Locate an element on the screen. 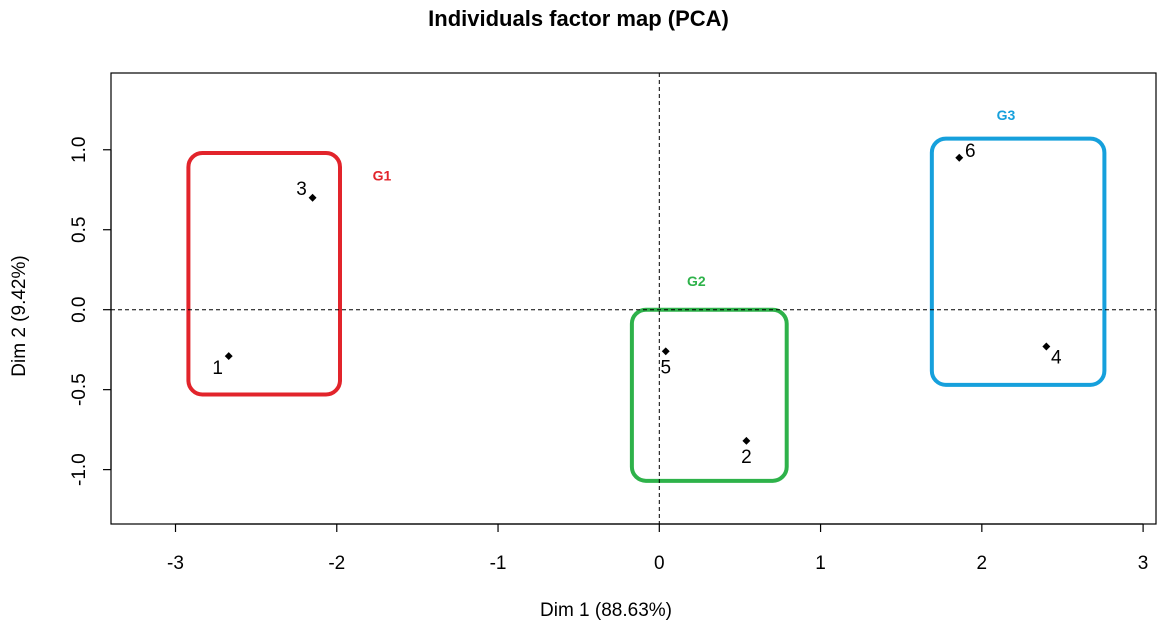 The height and width of the screenshot is (633, 1157). x-tick-label: -2 is located at coordinates (336, 563).